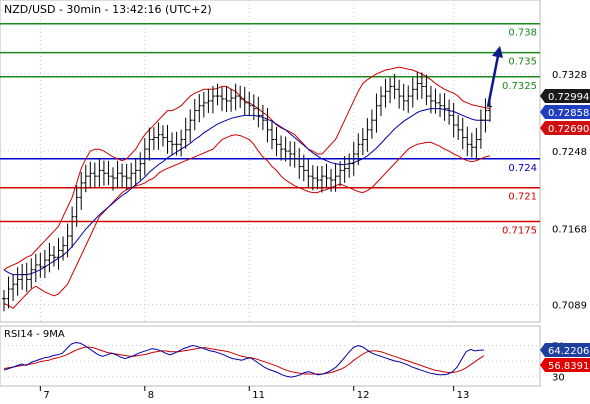 Image resolution: width=590 pixels, height=404 pixels. Describe the element at coordinates (522, 168) in the screenshot. I see `level-label: 0.724` at that location.